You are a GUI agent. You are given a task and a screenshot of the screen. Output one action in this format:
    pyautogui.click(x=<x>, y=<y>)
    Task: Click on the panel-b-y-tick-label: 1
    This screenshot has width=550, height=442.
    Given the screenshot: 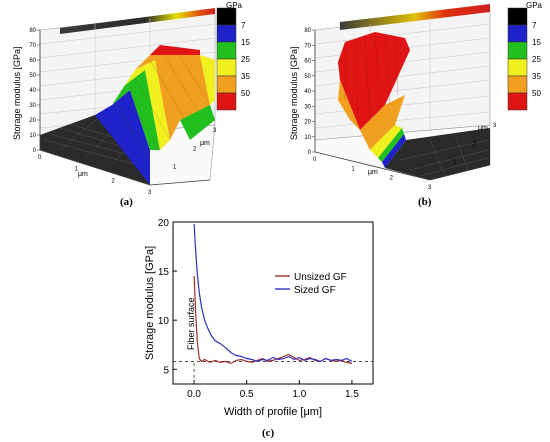 What is the action you would take?
    pyautogui.click(x=455, y=163)
    